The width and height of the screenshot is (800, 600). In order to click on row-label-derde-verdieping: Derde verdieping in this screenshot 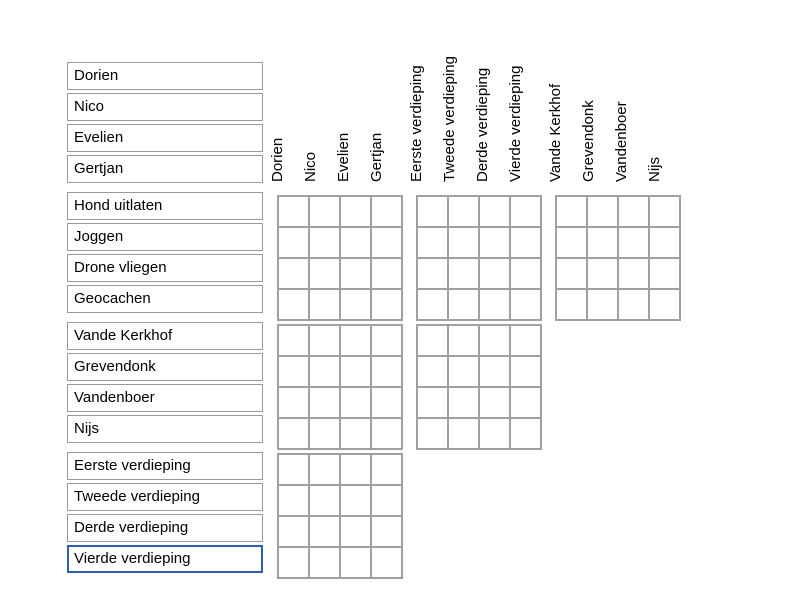, I will do `click(165, 528)`.